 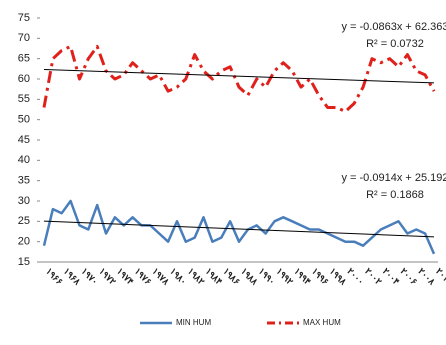 What do you see at coordinates (231, 276) in the screenshot?
I see `x-tick-label: ۱۹۸۶` at bounding box center [231, 276].